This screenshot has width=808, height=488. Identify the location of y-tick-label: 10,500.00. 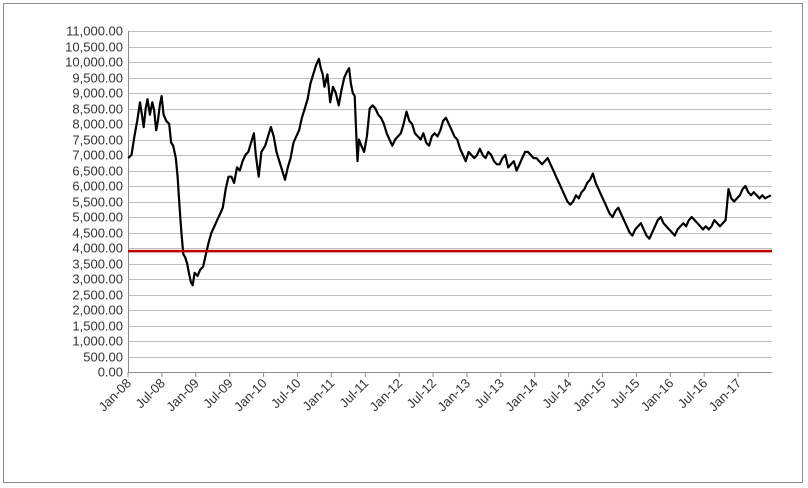
(94, 47).